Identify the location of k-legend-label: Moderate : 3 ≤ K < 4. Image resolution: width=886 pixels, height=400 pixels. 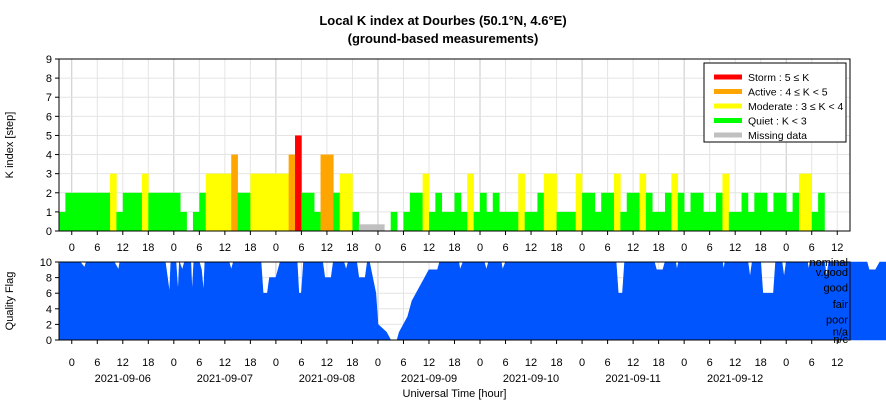
(796, 107).